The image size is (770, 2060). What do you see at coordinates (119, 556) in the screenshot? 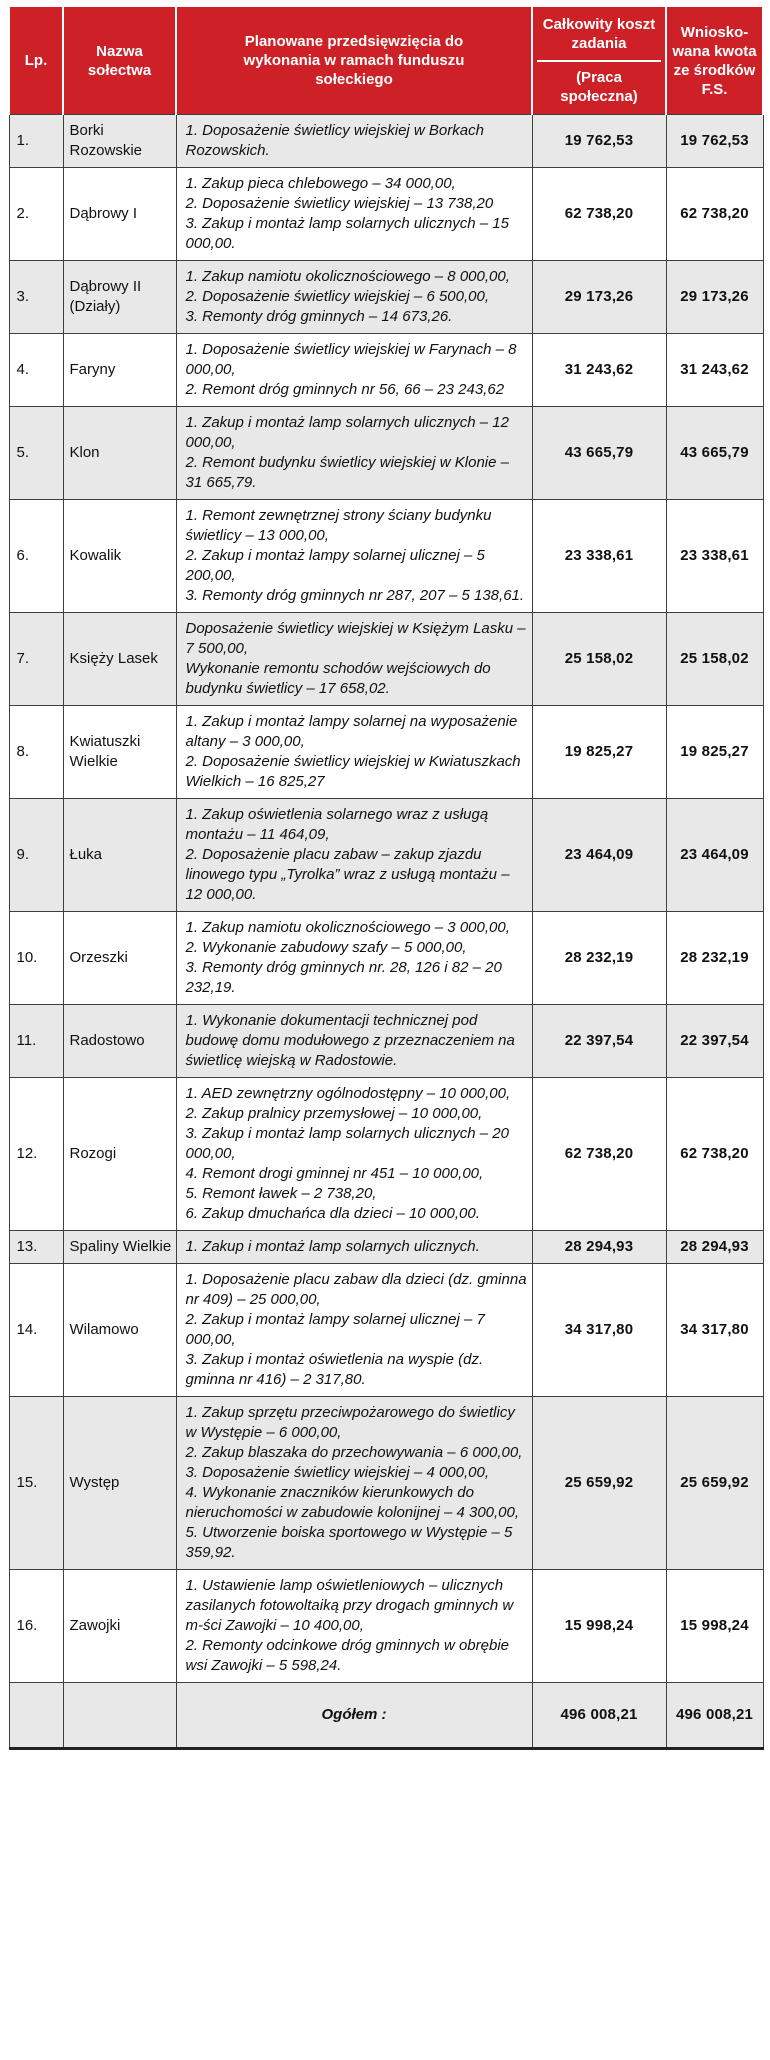
I see `village-name-cell: Kowalik` at bounding box center [119, 556].